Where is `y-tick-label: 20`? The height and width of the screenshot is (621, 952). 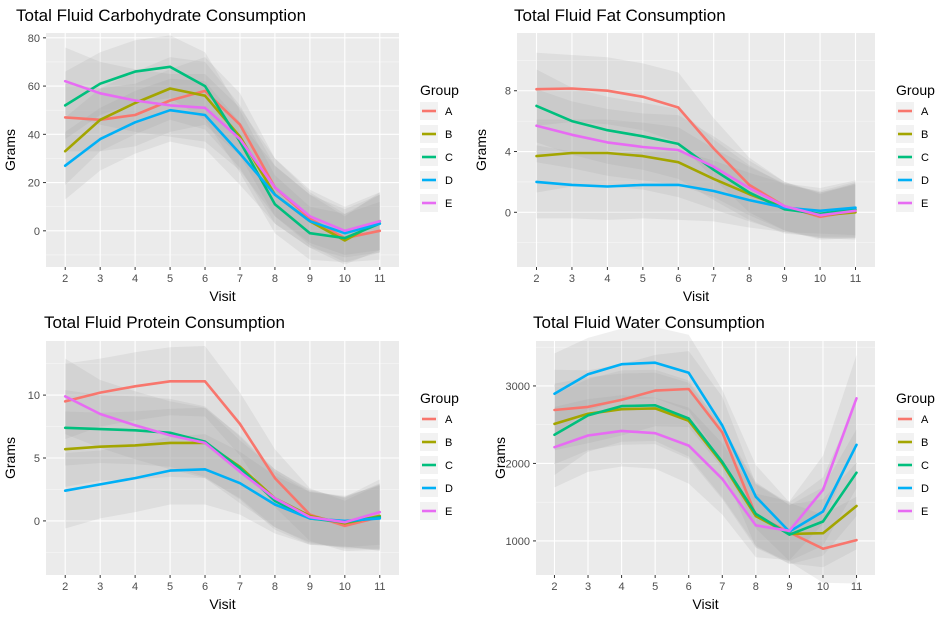 y-tick-label: 20 is located at coordinates (34, 184).